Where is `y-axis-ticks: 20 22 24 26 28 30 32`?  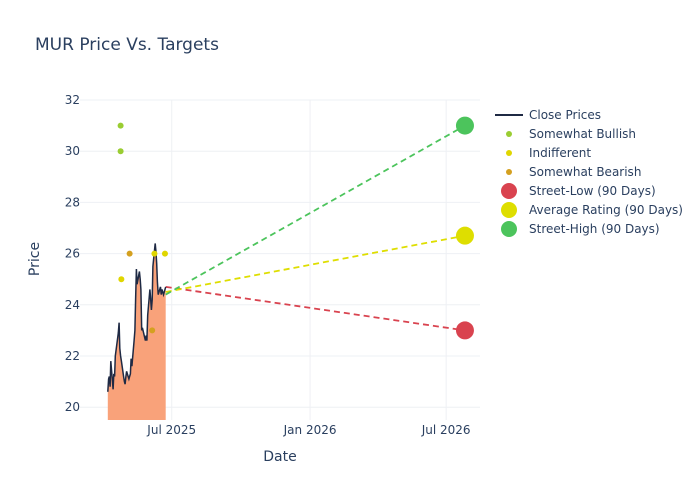
y-axis-ticks: 20 22 24 26 28 30 32 is located at coordinates (72, 253).